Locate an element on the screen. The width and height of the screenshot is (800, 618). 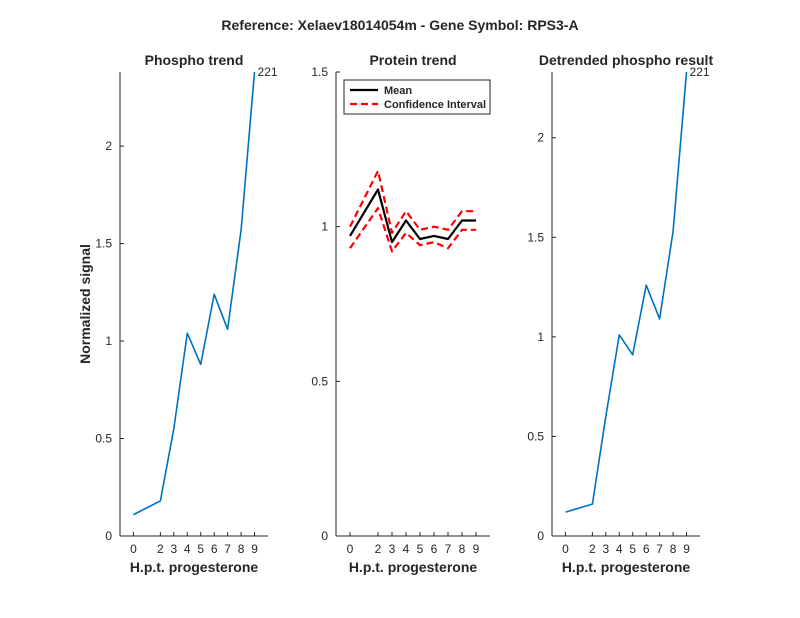
legend-box is located at coordinates (417, 97).